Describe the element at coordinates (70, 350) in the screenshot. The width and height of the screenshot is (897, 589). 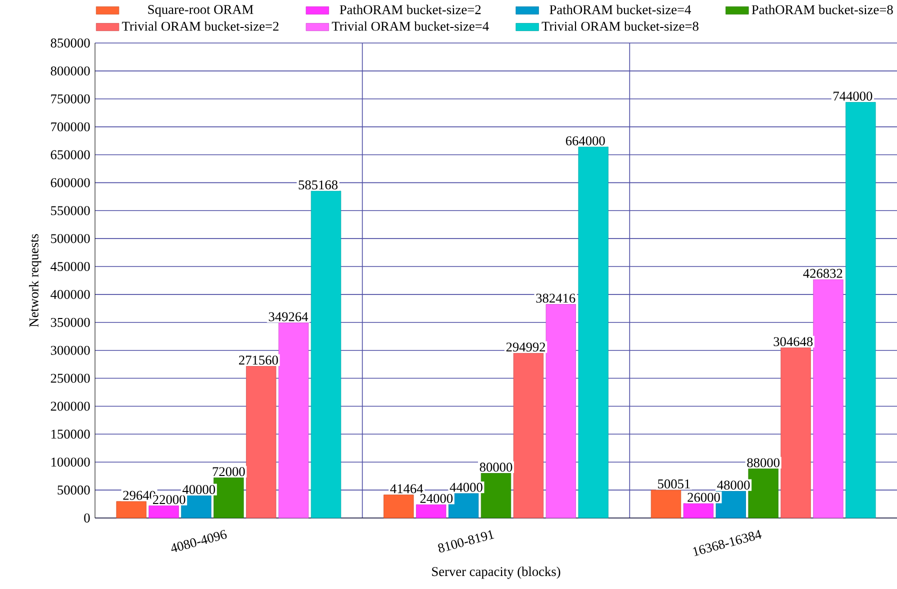
I see `y-tick-label: 300000` at that location.